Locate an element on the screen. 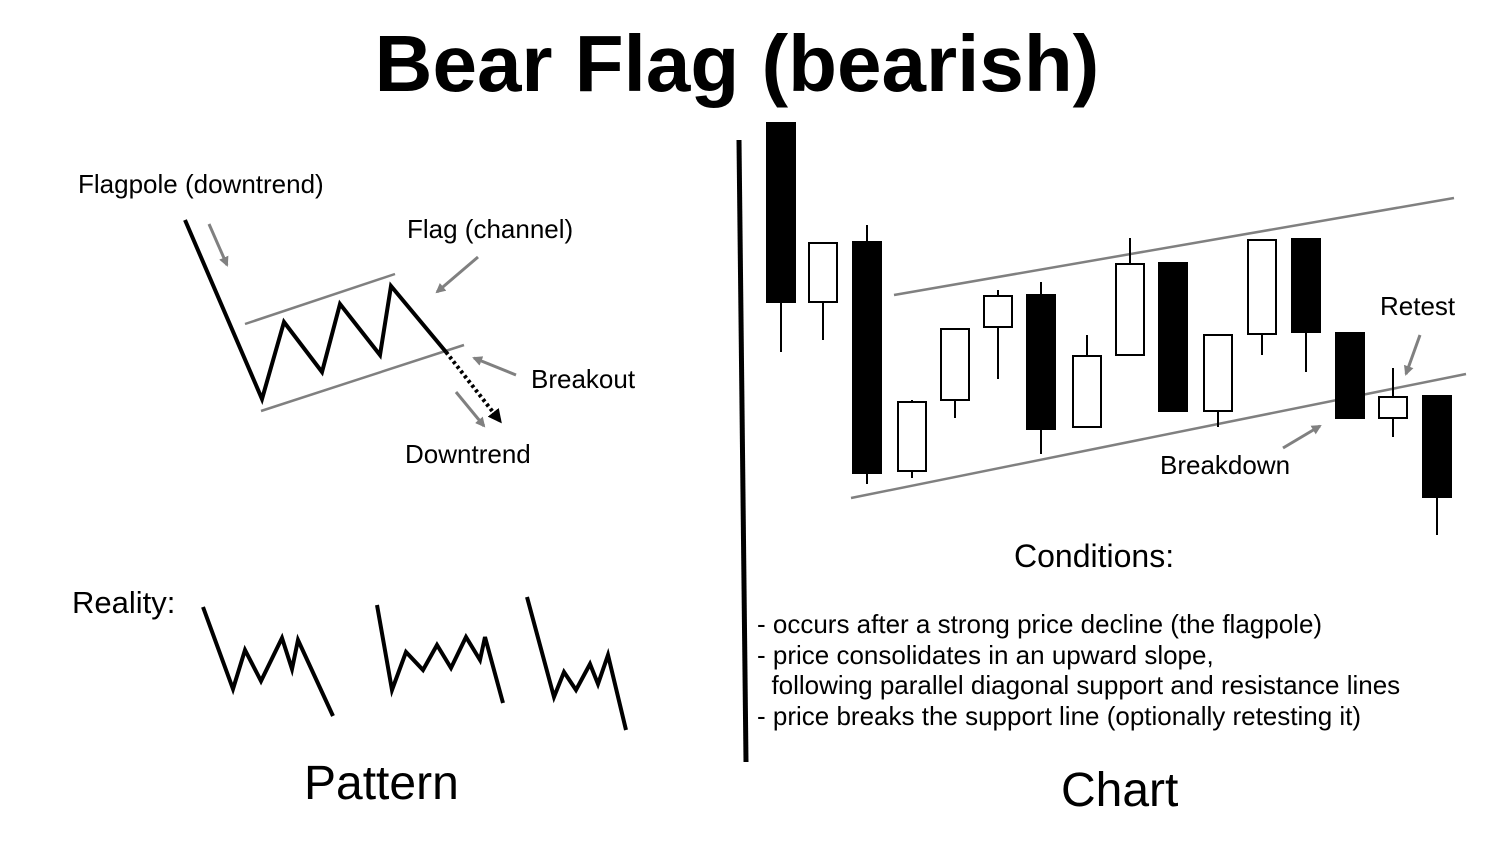  pattern-illustration is located at coordinates (350, 323).